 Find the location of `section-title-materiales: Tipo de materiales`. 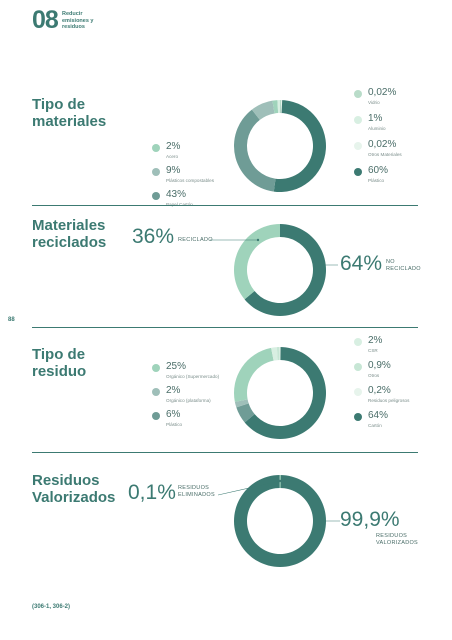

section-title-materiales: Tipo de materiales is located at coordinates (69, 113).